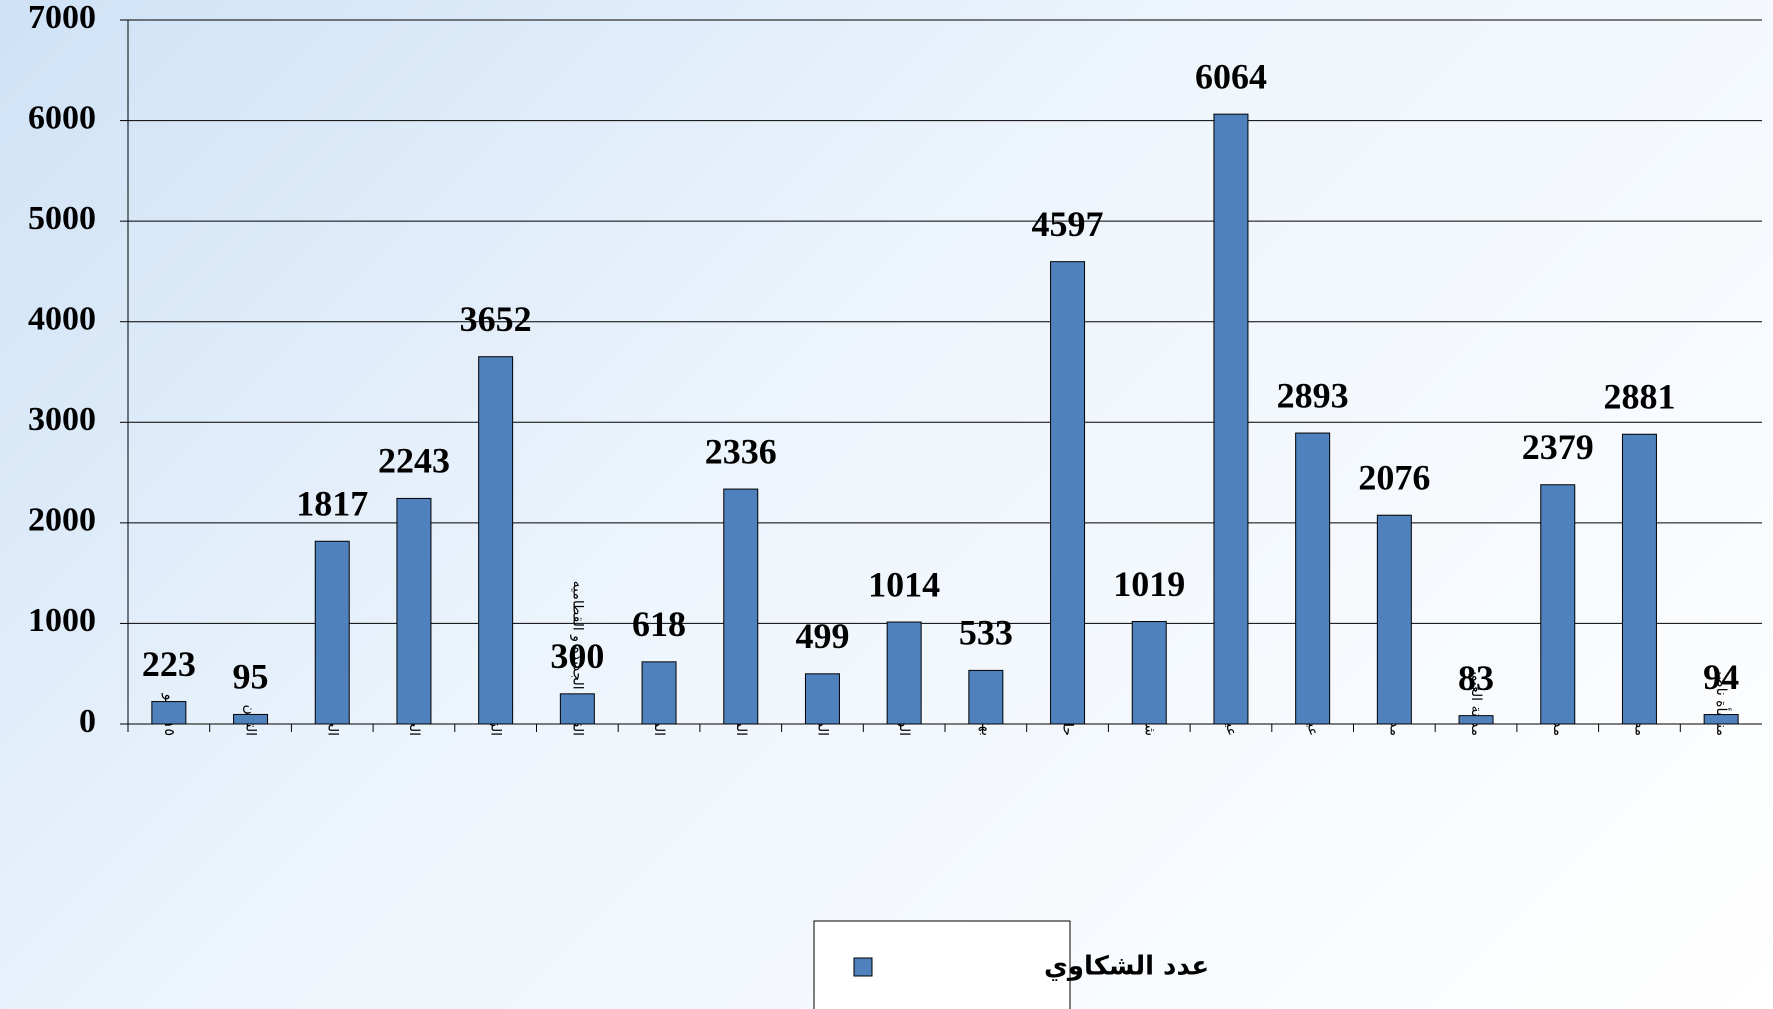 This screenshot has width=1773, height=1009. I want to click on data-label: 95, so click(251, 677).